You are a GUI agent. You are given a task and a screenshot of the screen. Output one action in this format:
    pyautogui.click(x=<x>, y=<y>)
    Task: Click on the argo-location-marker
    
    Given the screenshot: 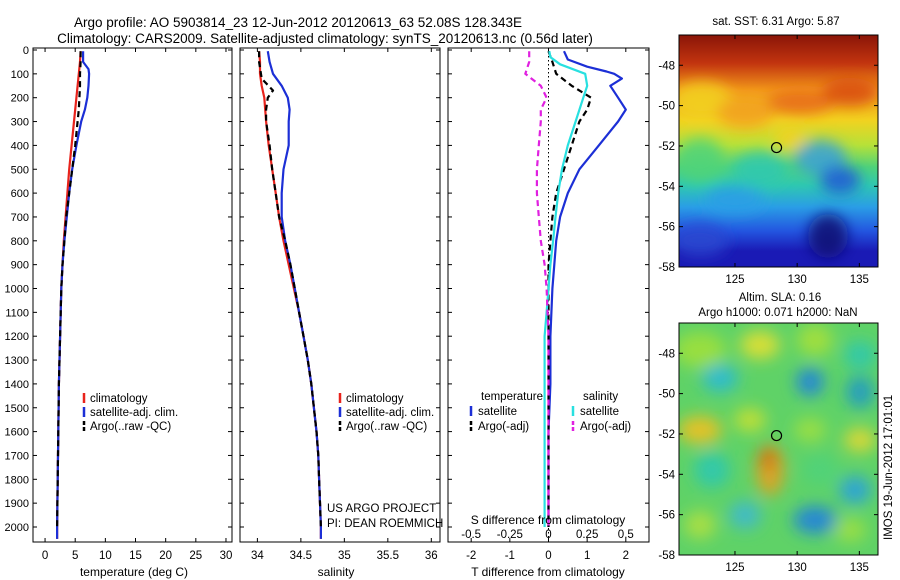 What is the action you would take?
    pyautogui.click(x=776, y=147)
    